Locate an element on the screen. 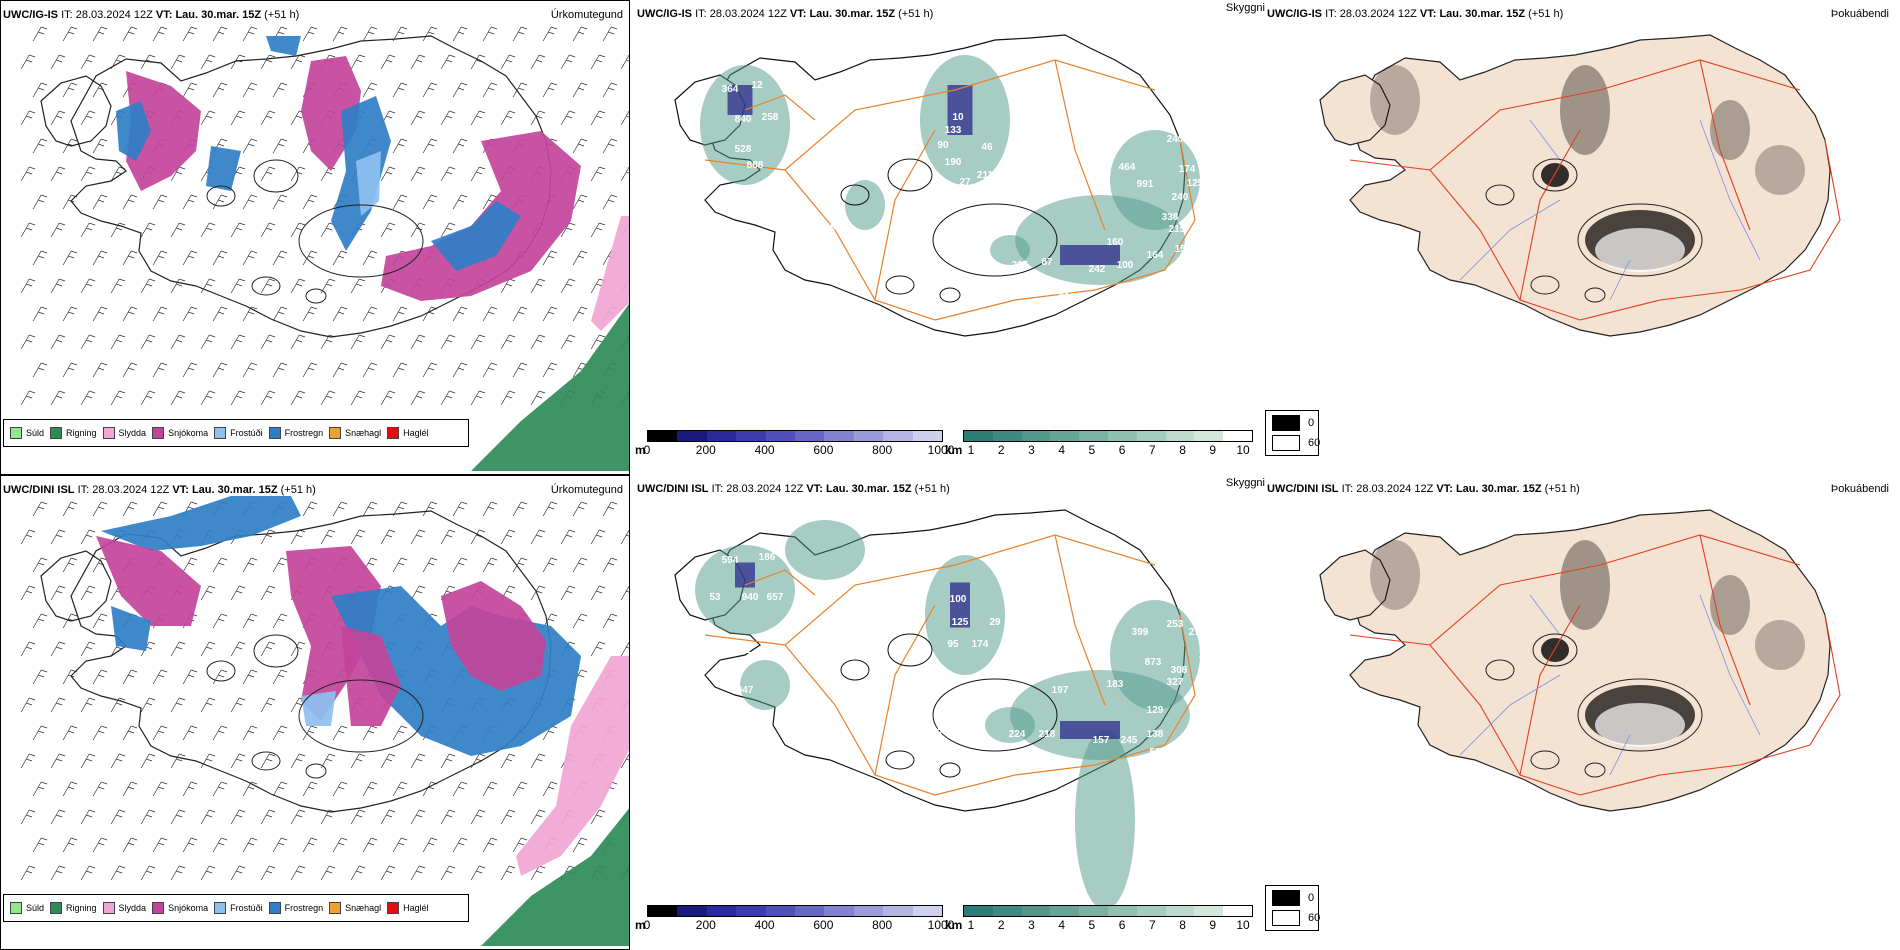 The image size is (1900, 950). colorbar-tick: 8 is located at coordinates (1182, 450).